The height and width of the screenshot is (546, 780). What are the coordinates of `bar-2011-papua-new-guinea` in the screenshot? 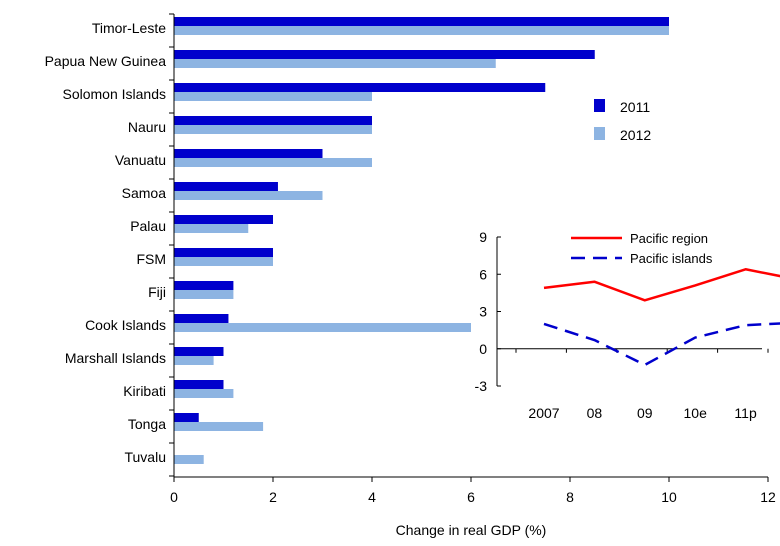 It's located at (384, 54).